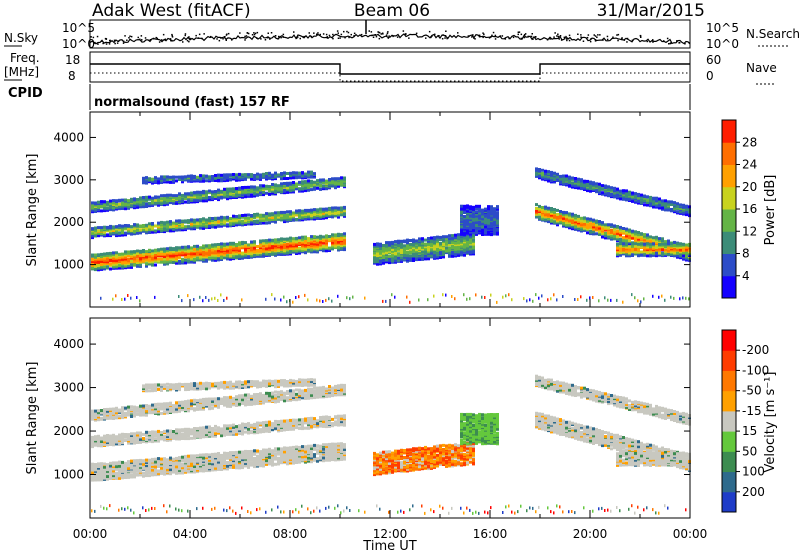  Describe the element at coordinates (746, 254) in the screenshot. I see `colorbar-tick-label: 8` at that location.